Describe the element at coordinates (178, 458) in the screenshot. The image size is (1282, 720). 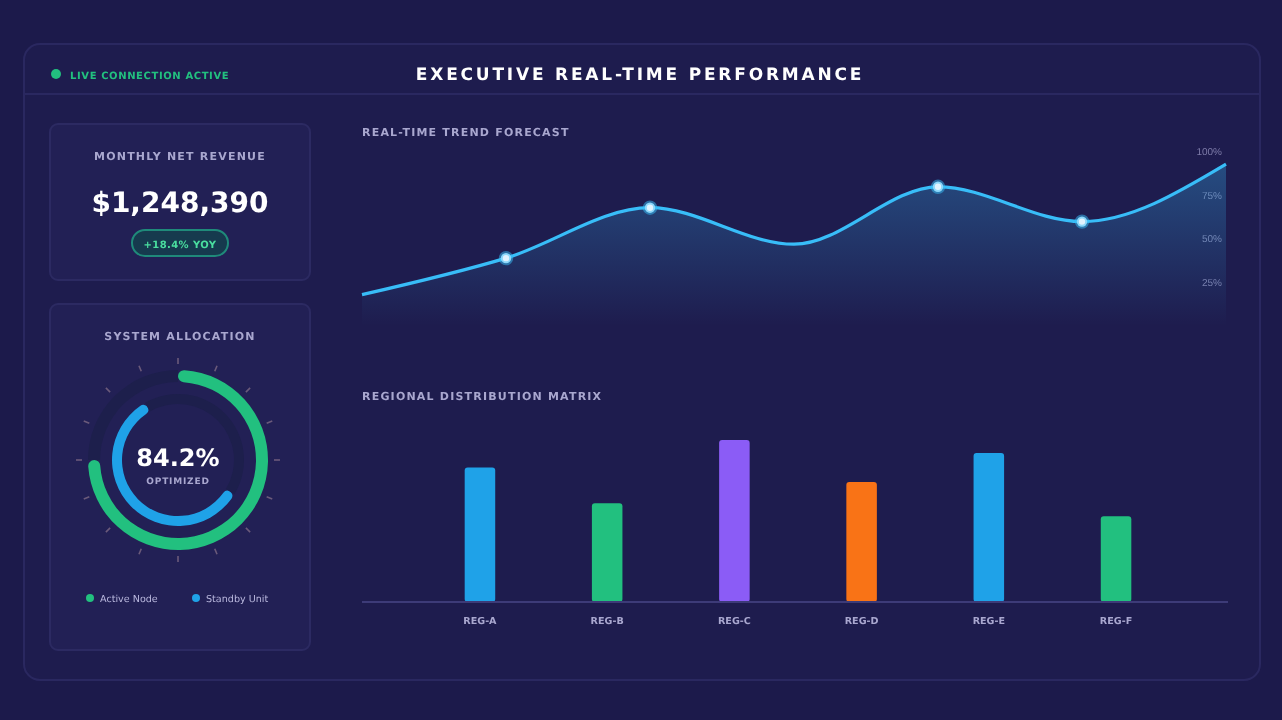
I see `text: 84.2%` at that location.